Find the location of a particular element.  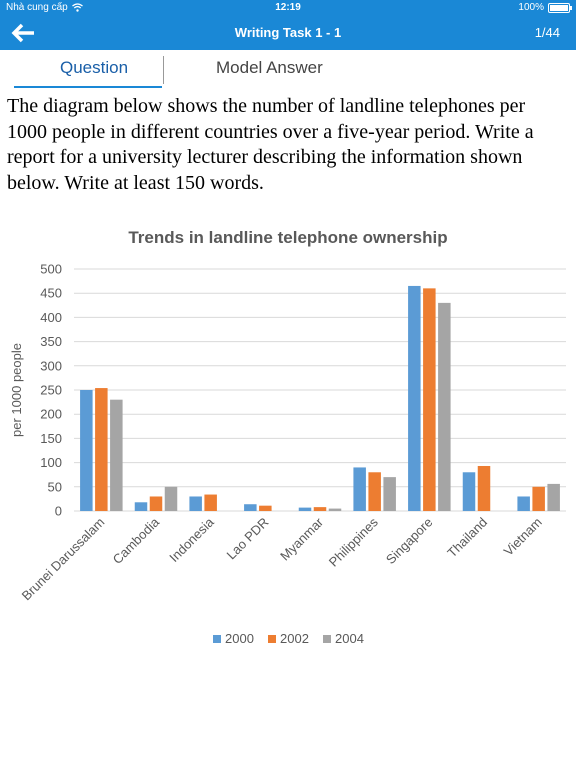

wifi-icon is located at coordinates (77, 7).